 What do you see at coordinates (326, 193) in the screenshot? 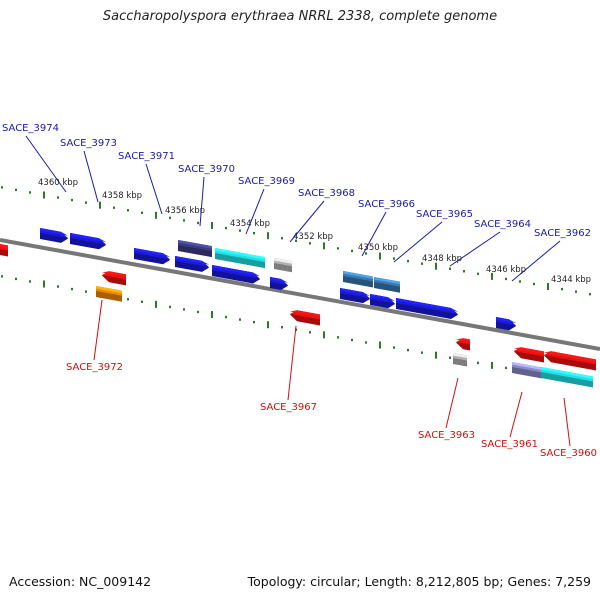
I see `gene-label-forward: SACE_3968` at bounding box center [326, 193].